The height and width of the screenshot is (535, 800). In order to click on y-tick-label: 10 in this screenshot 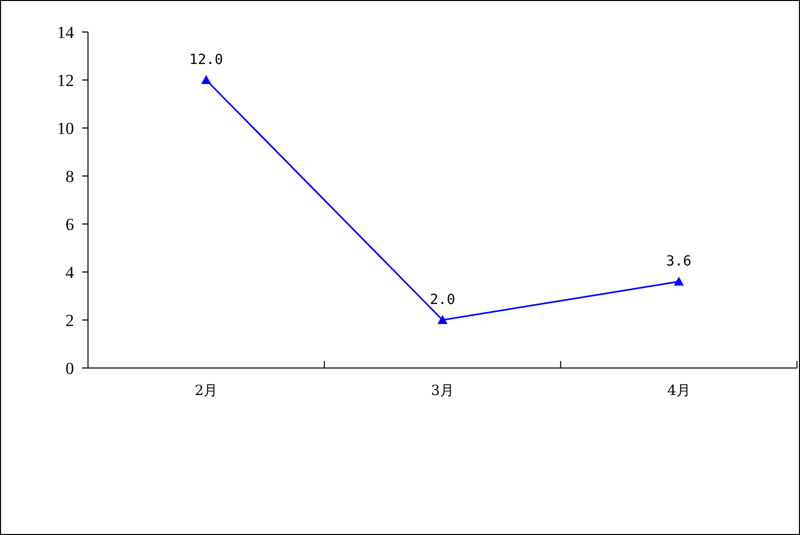, I will do `click(65, 128)`.